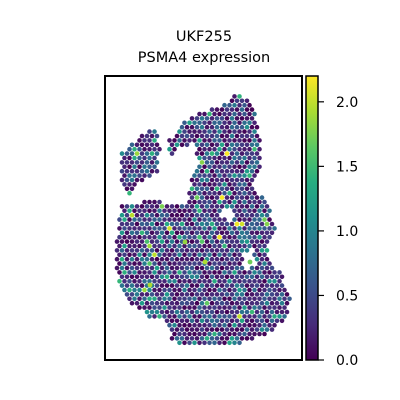 The image size is (400, 400). What do you see at coordinates (205, 262) in the screenshot?
I see `expression-spot-high` at bounding box center [205, 262].